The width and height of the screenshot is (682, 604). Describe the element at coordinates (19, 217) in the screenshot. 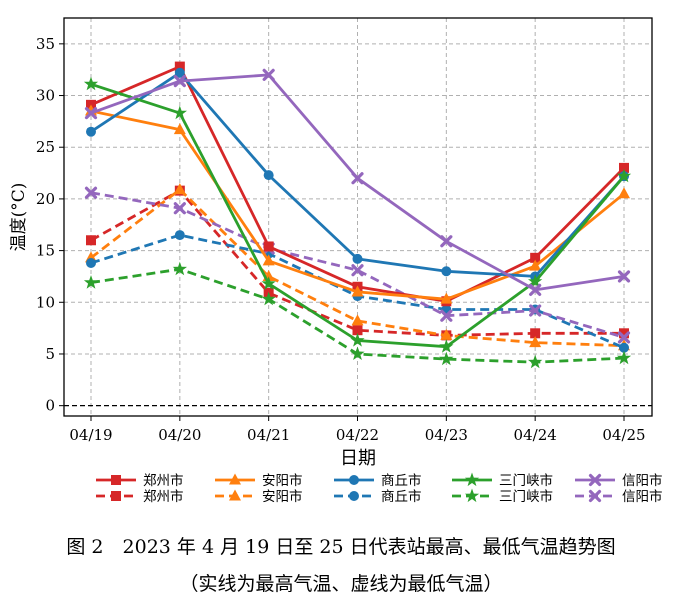

I see `y-axis-label: 温度(°C)` at that location.